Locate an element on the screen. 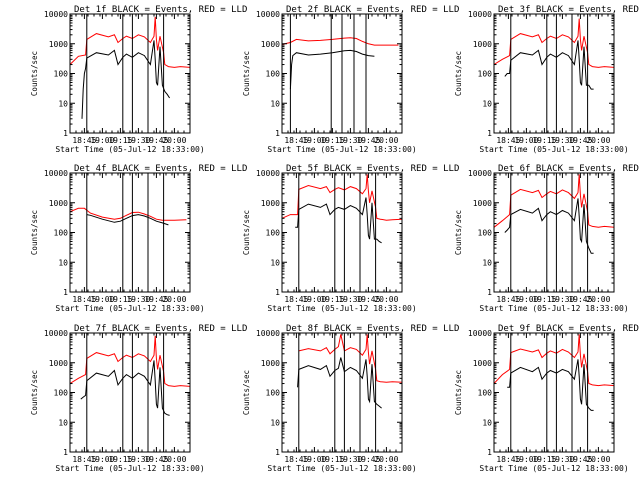  panel-title: Det 8f BLACK = Events, RED = LLD is located at coordinates (372, 329).